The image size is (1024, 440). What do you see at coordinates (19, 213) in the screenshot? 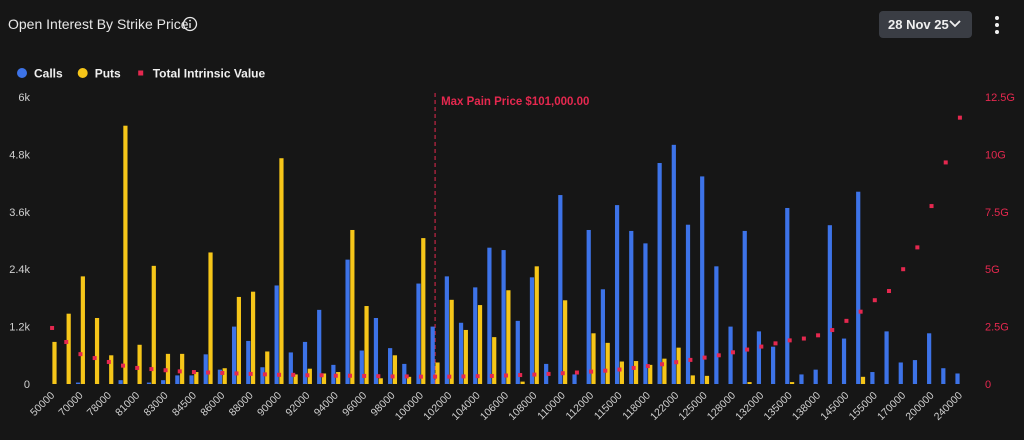
I see `y-tick-label: 3.6k` at bounding box center [19, 213].